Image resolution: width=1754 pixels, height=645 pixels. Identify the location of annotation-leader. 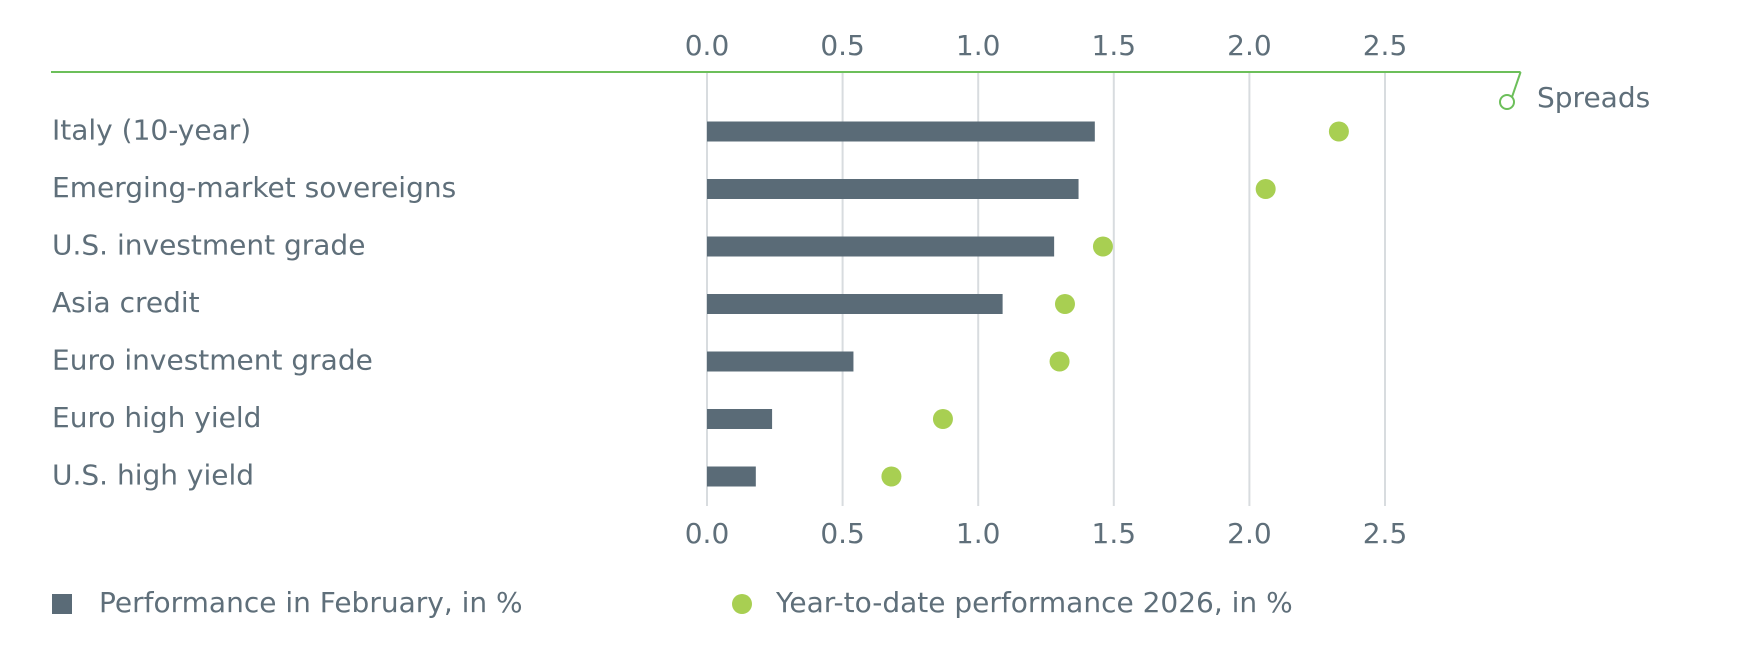
(1516, 84).